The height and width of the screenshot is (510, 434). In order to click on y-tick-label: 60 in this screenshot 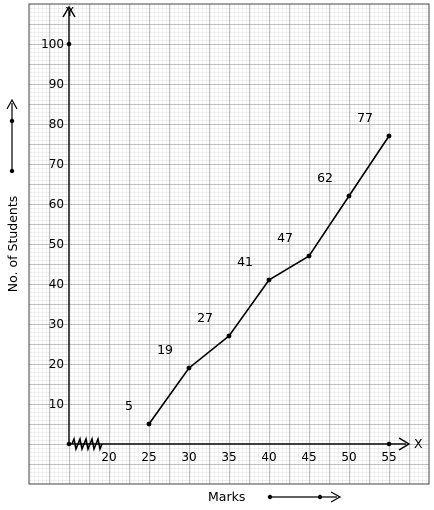, I will do `click(56, 204)`.